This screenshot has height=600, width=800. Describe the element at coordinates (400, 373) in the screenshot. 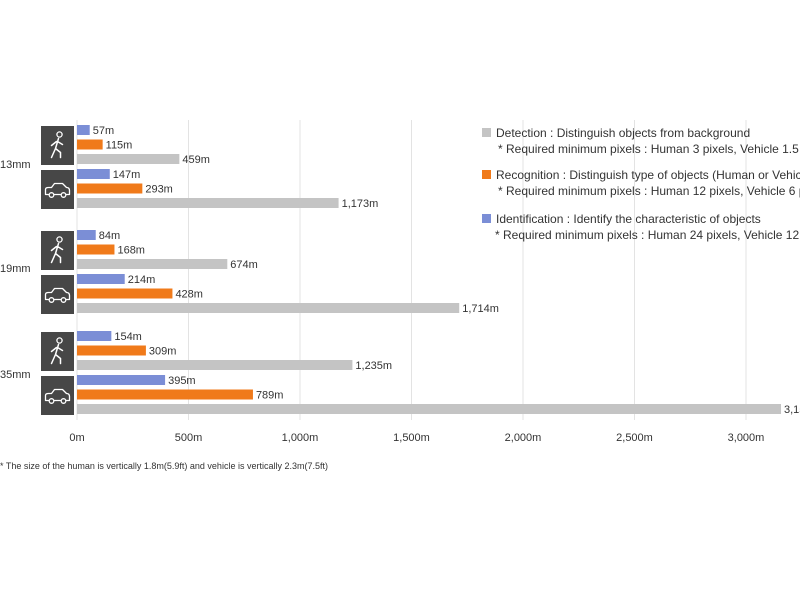

I see `lens-group-35mm: 35mm 154m 309m 1,235m 395m 789m 3,157m` at that location.